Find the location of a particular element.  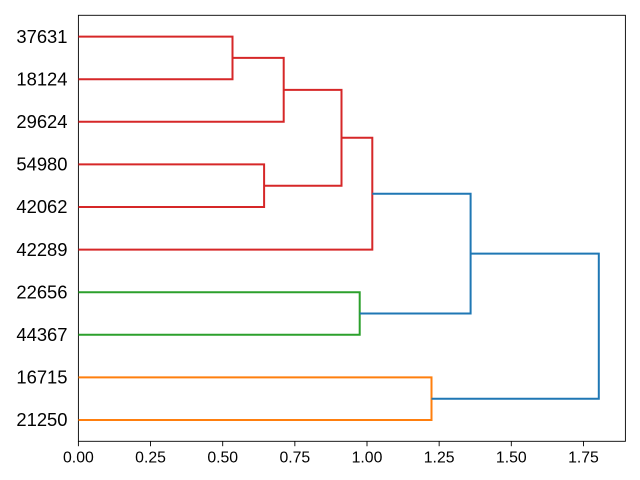

svg-text: 1.50 is located at coordinates (511, 458).